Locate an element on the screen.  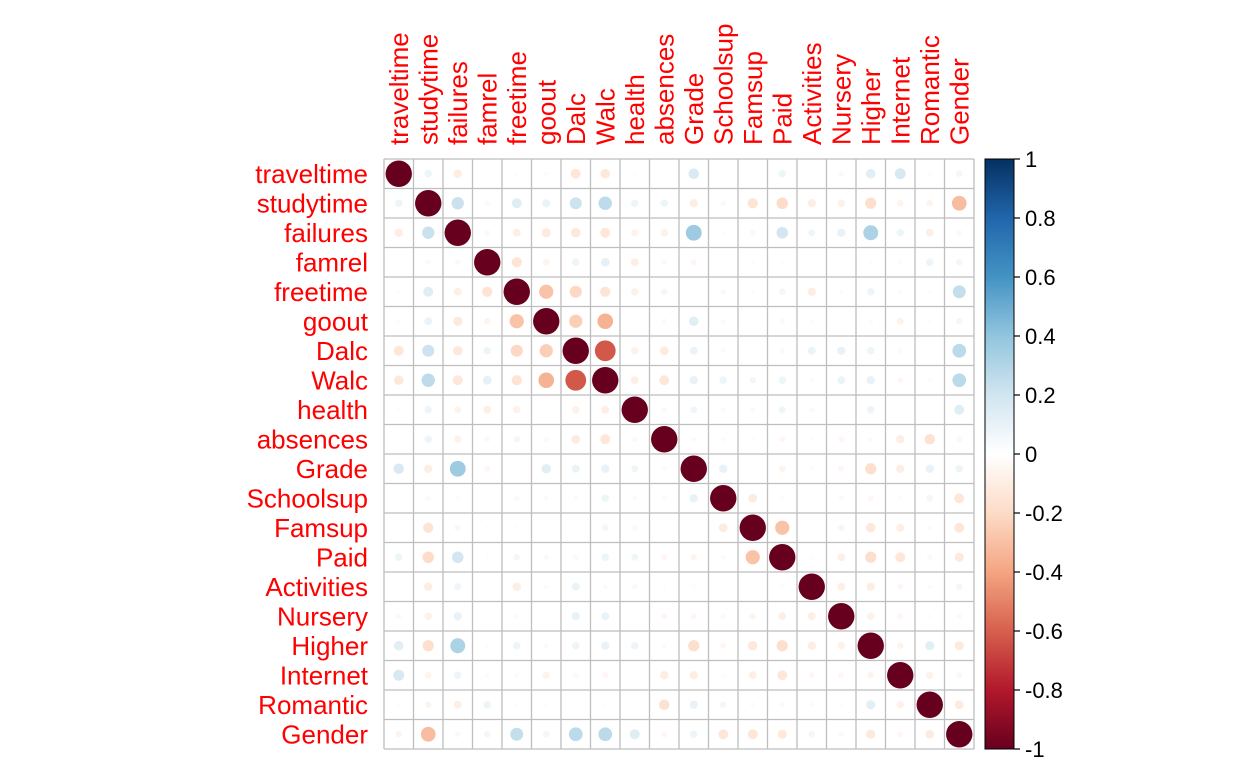
corr-circle-famrel-studytime is located at coordinates (428, 262).